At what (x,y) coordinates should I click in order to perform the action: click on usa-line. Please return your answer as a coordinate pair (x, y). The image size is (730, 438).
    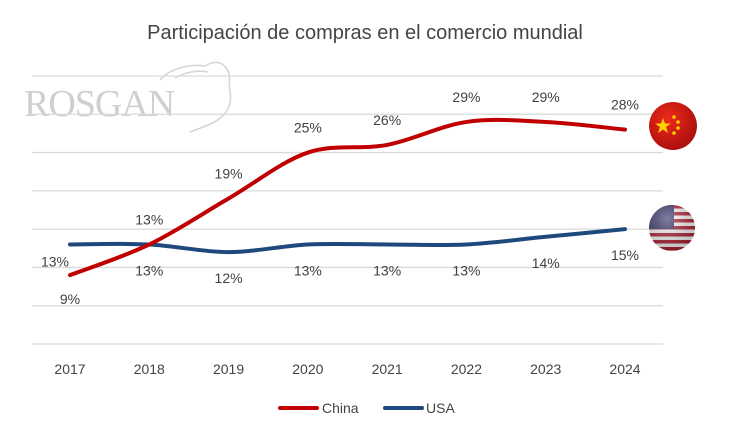
    Looking at the image, I should click on (347, 241).